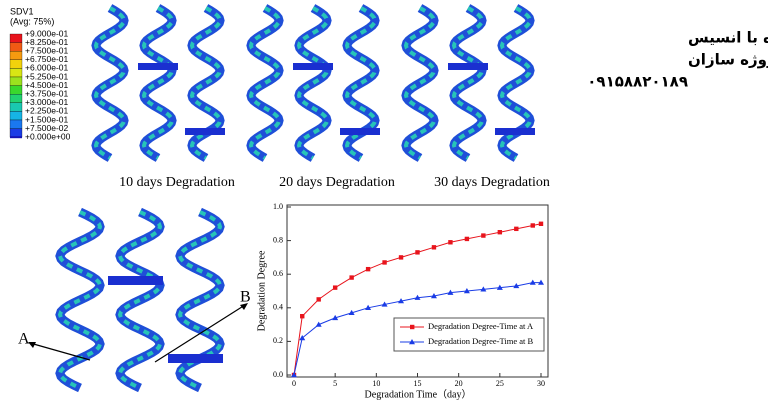 The height and width of the screenshot is (402, 768). What do you see at coordinates (47, 128) in the screenshot?
I see `legend-level: +7.500e-02` at bounding box center [47, 128].